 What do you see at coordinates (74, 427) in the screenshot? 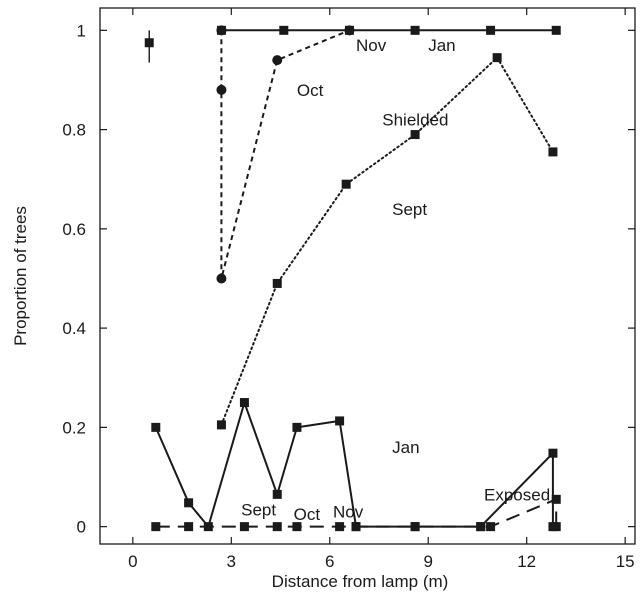
I see `y-tick-label: 0.2` at bounding box center [74, 427].